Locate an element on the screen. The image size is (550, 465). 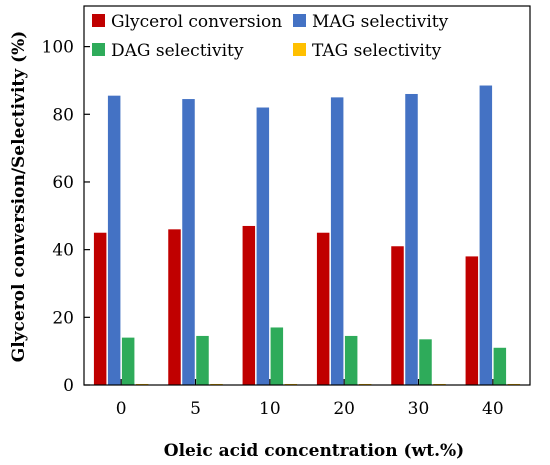
x-tick-label: 5 is located at coordinates (195, 409).